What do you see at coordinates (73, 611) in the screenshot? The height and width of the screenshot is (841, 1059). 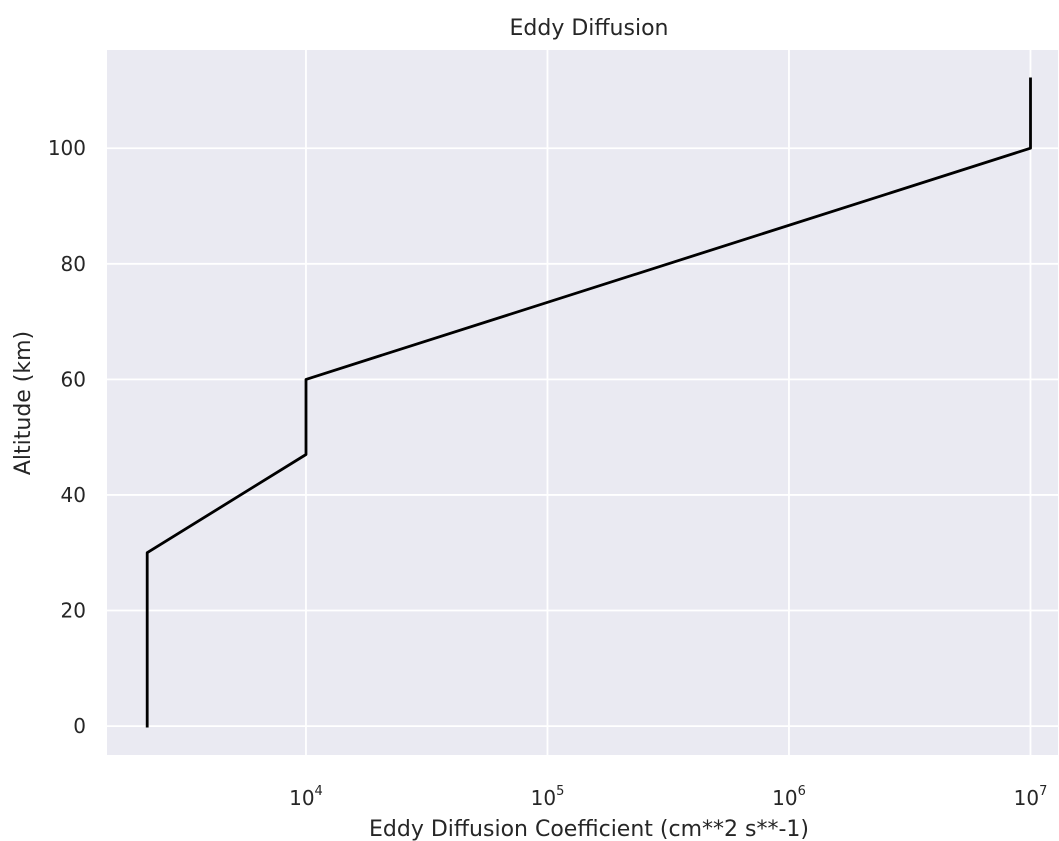 I see `y-tick-label: 20` at bounding box center [73, 611].